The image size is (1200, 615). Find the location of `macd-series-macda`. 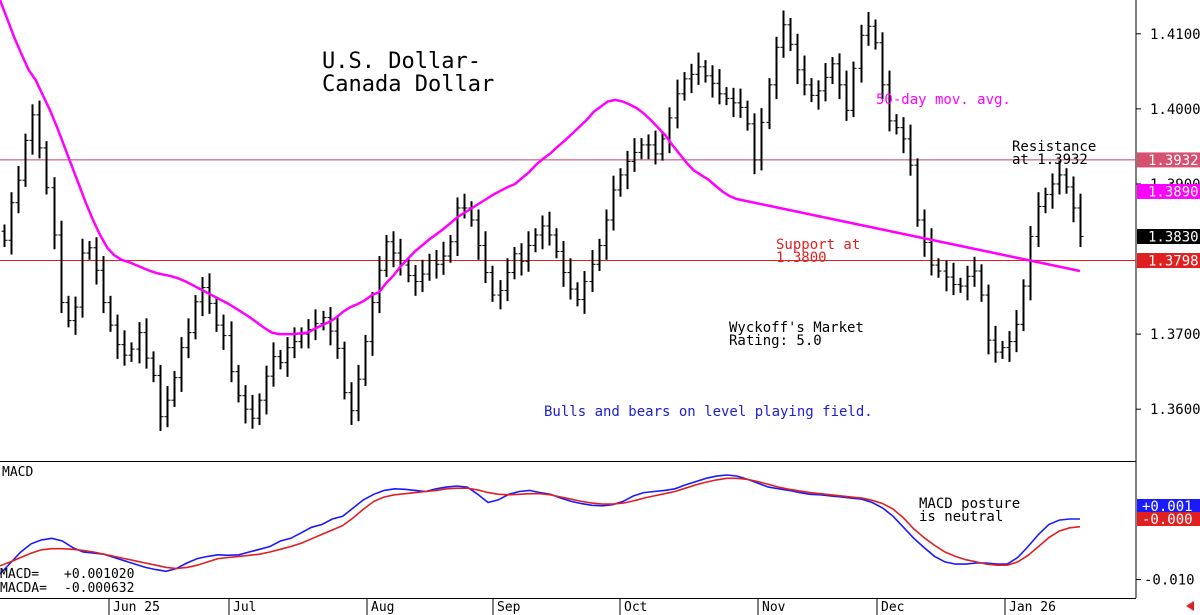

macd-series-macda is located at coordinates (540, 523).